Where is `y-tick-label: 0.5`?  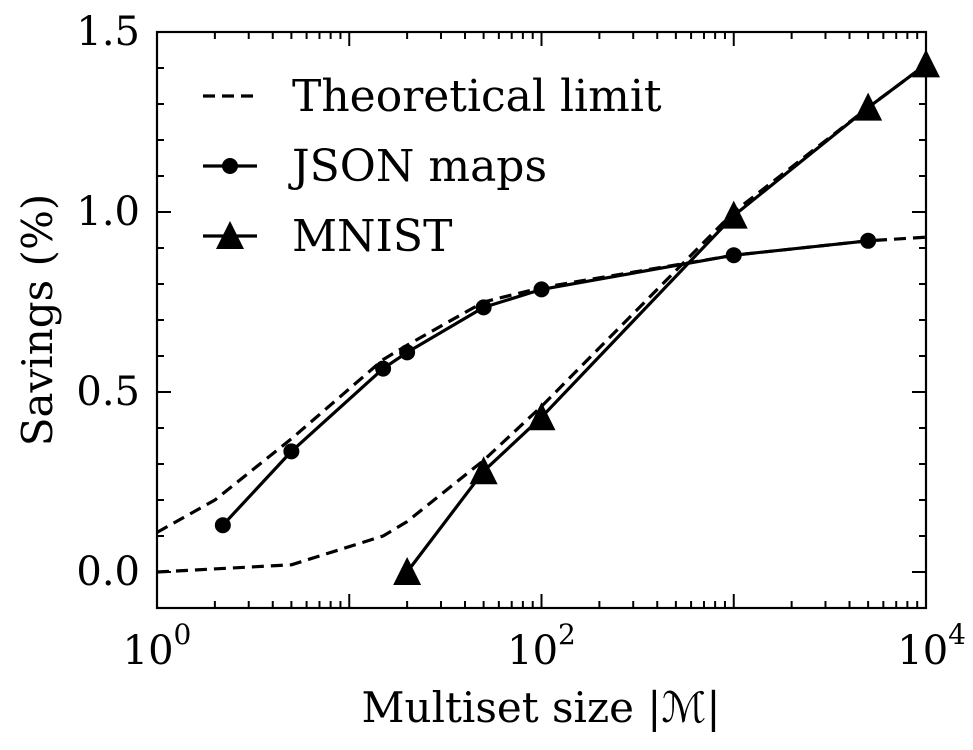
y-tick-label: 0.5 is located at coordinates (108, 392).